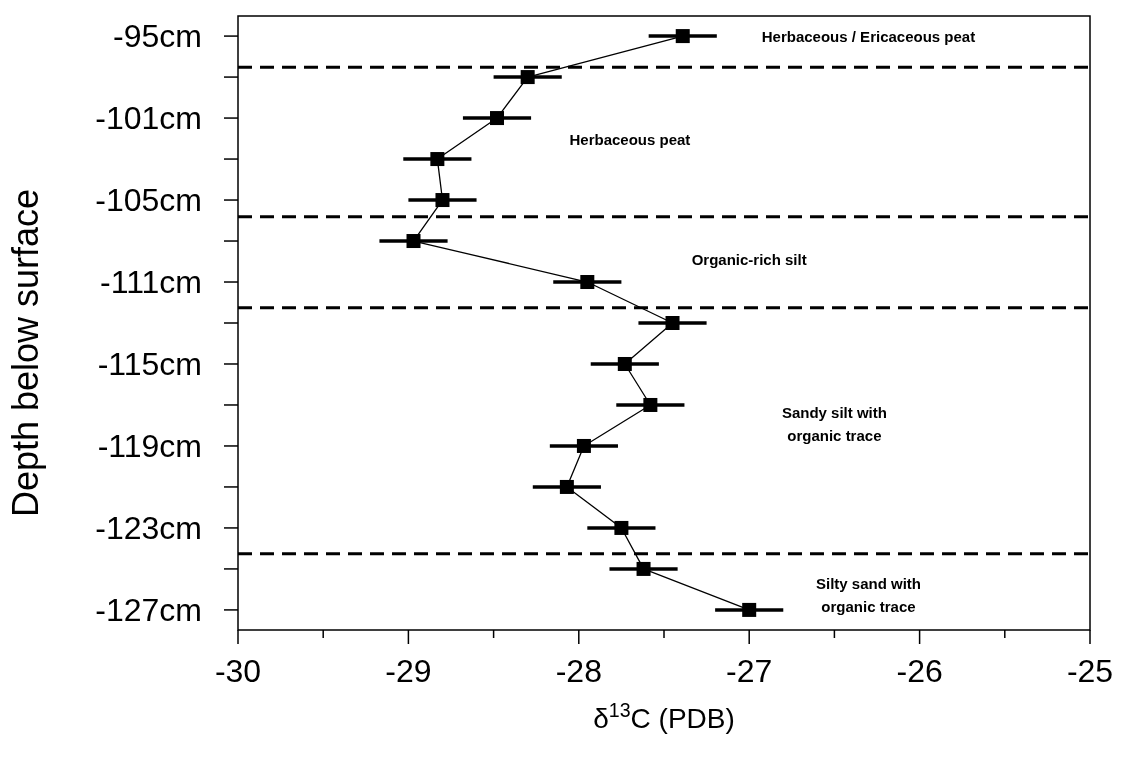  I want to click on x-tick-label: -30, so click(238, 671).